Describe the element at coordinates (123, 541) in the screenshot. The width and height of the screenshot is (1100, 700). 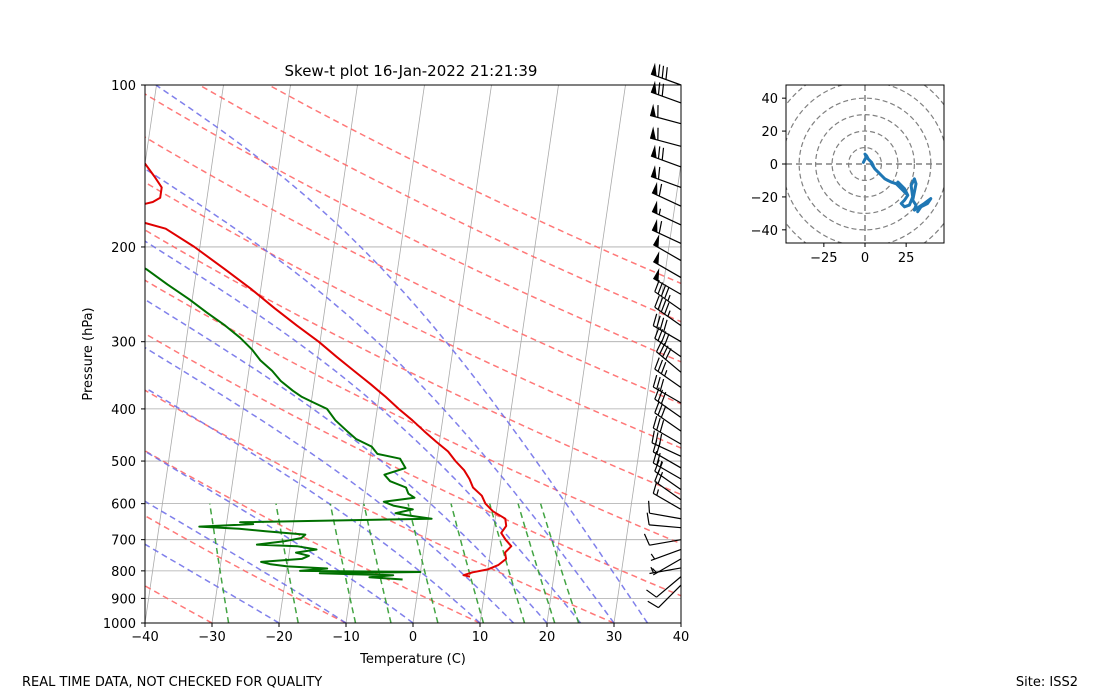
I see `y-tick-label: 700` at that location.